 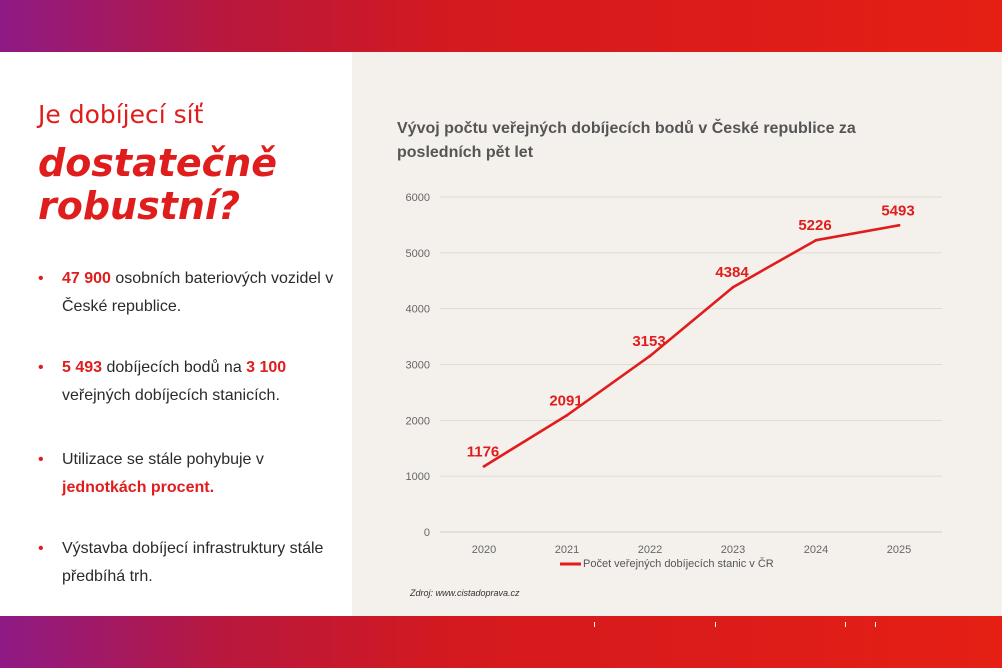 I want to click on y-tick-label: 3000, so click(x=418, y=366).